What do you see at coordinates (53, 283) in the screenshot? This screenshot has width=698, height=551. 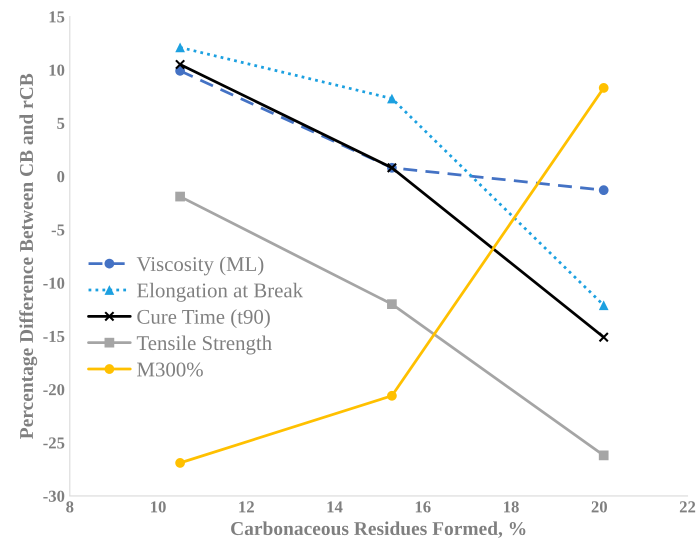 I see `y-tick-label: -10` at bounding box center [53, 283].